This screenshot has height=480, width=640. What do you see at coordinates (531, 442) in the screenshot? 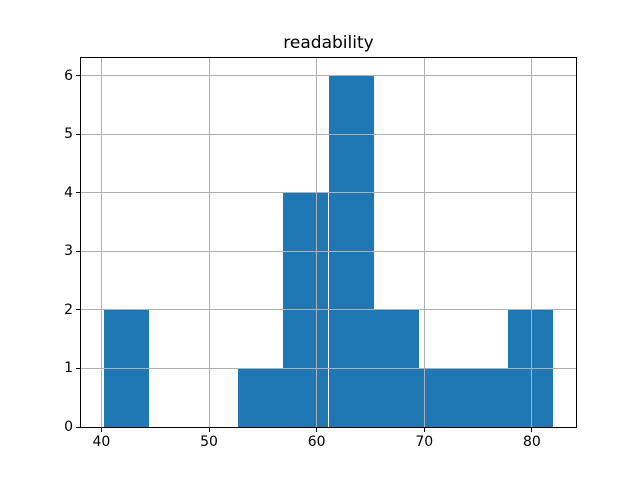
I see `x-tick-label: 80` at bounding box center [531, 442].